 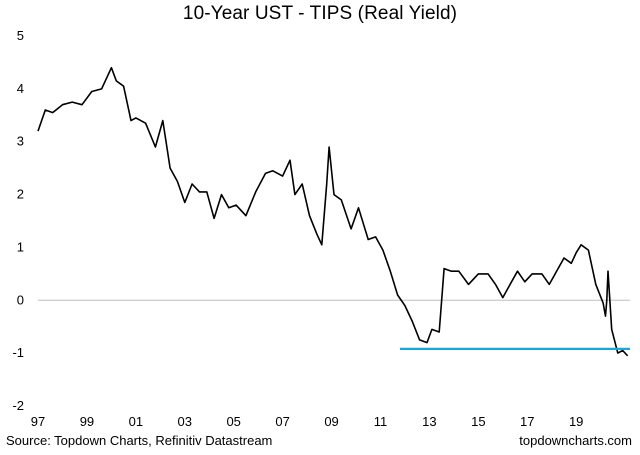 I want to click on x-tick-label: 05, so click(x=233, y=421).